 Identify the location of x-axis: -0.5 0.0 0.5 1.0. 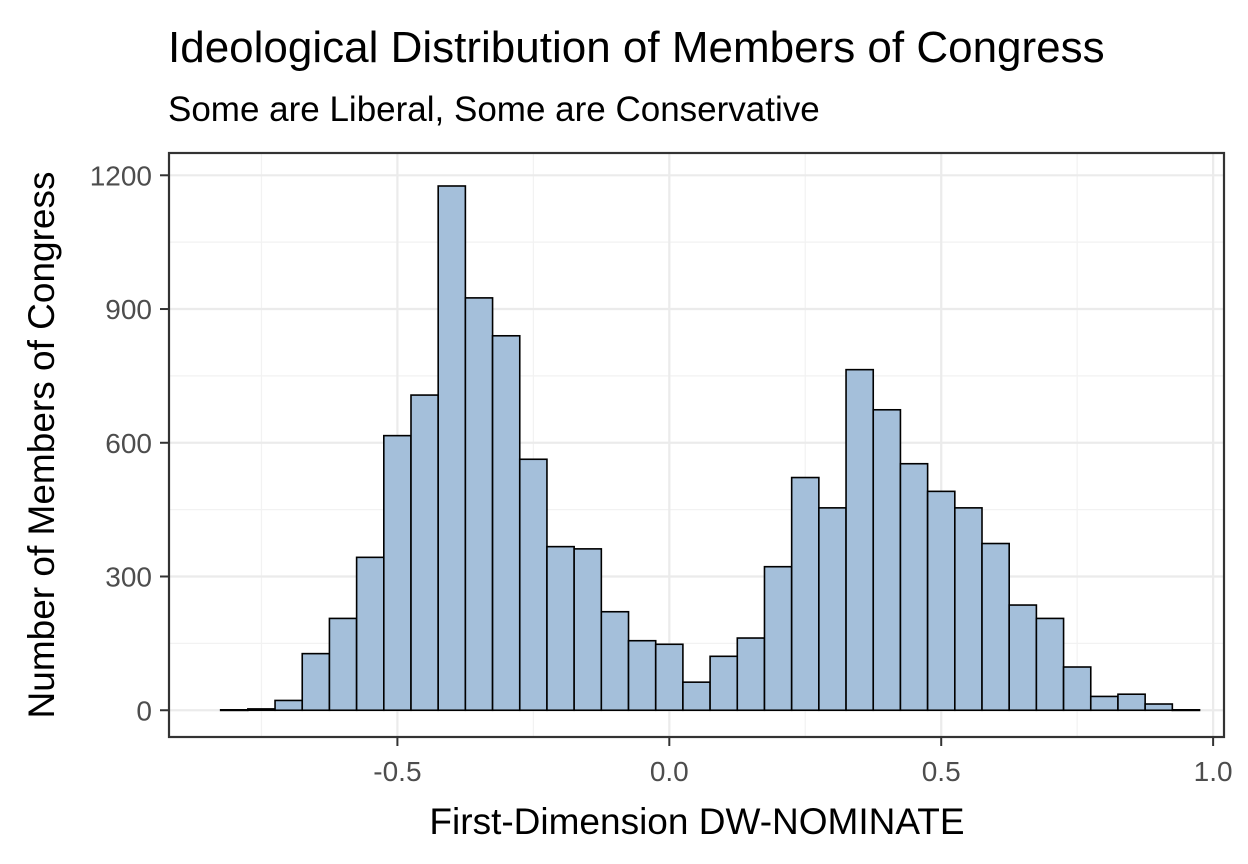
(803, 762).